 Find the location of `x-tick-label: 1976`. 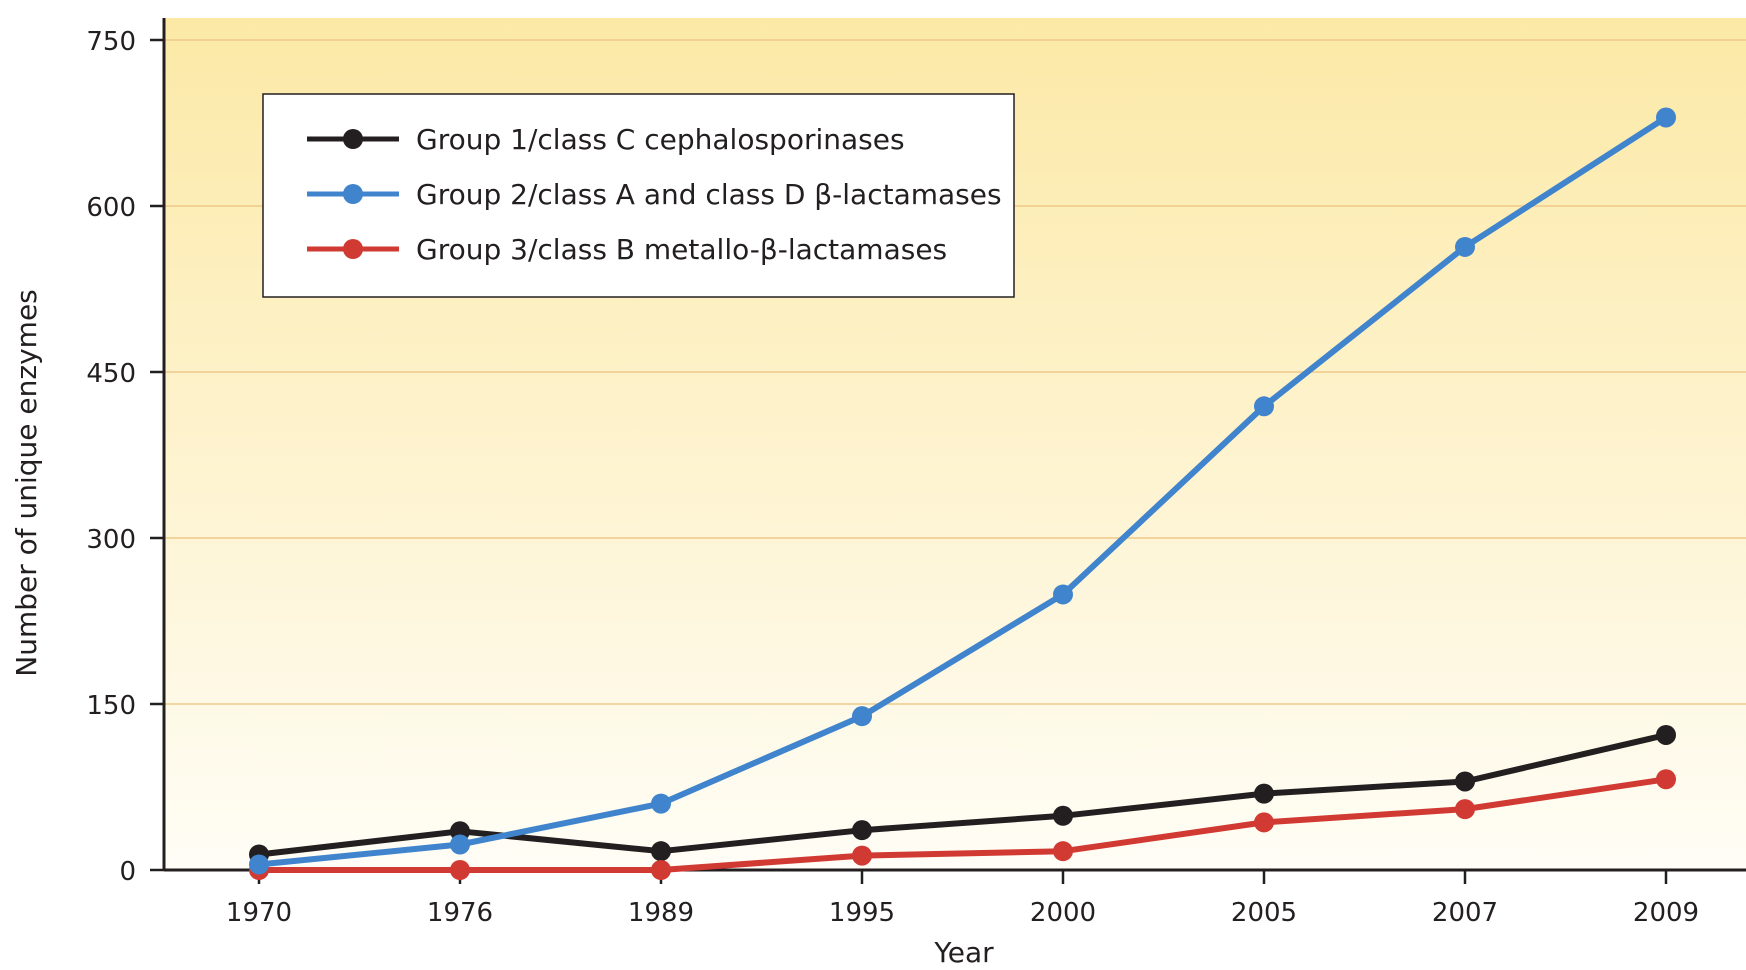

x-tick-label: 1976 is located at coordinates (460, 913).